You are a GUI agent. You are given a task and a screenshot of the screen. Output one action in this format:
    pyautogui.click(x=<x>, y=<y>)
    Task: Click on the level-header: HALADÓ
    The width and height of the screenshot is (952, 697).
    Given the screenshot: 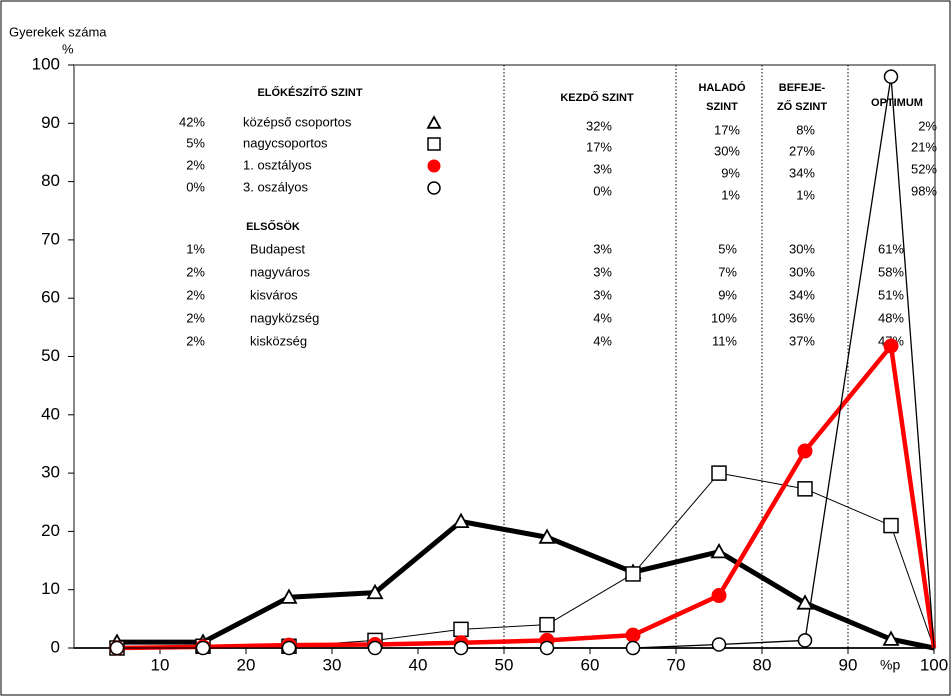 What is the action you would take?
    pyautogui.click(x=721, y=87)
    